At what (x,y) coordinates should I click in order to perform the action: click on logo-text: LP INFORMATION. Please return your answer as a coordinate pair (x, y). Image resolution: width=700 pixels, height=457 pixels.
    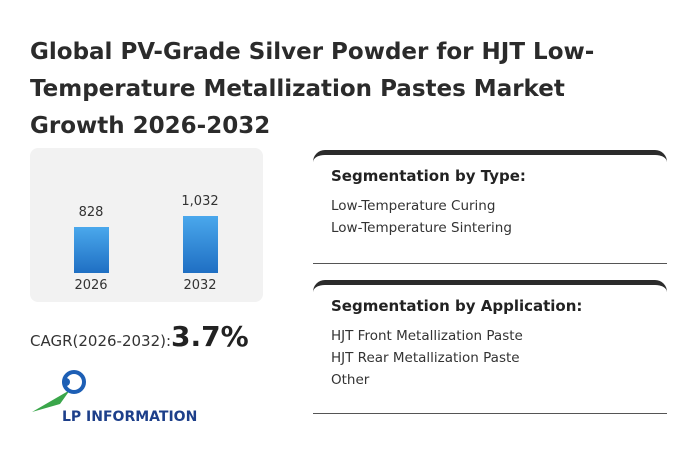
    Looking at the image, I should click on (130, 417).